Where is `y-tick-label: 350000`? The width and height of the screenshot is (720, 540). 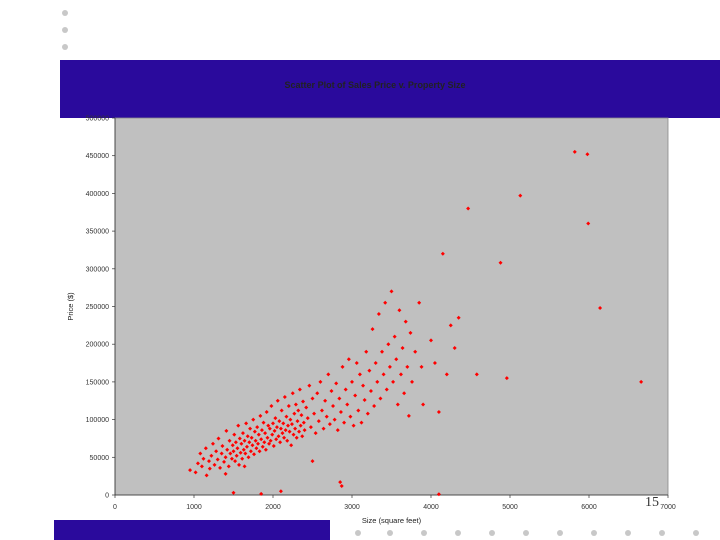 y-tick-label: 350000 is located at coordinates (97, 232).